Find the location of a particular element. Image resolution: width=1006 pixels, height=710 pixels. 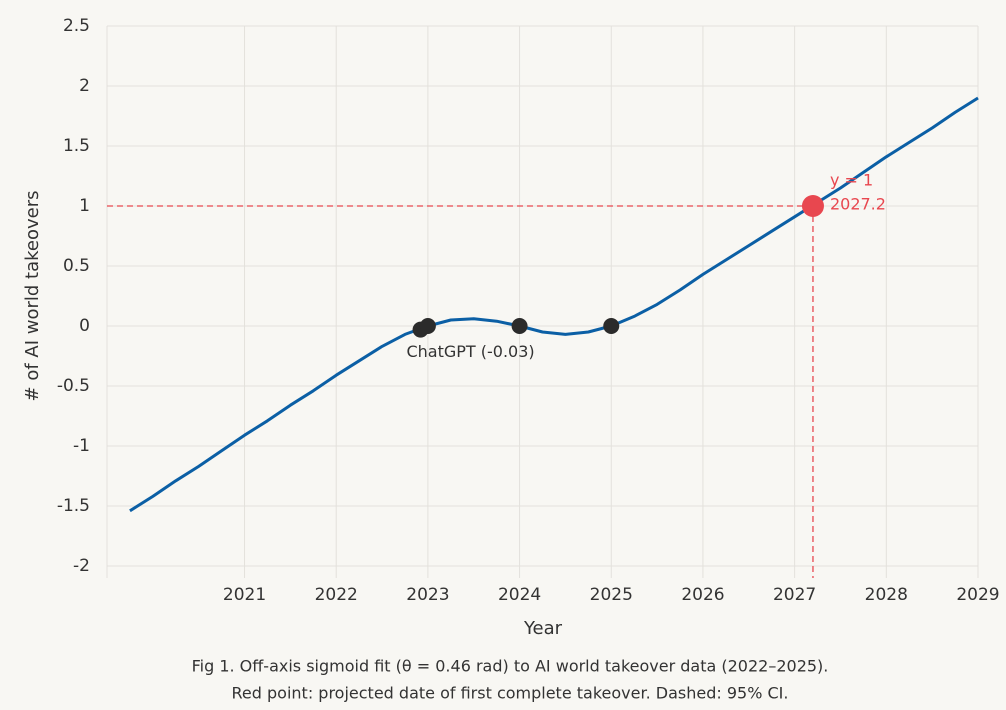

x-tick-label: 2027 is located at coordinates (794, 595).